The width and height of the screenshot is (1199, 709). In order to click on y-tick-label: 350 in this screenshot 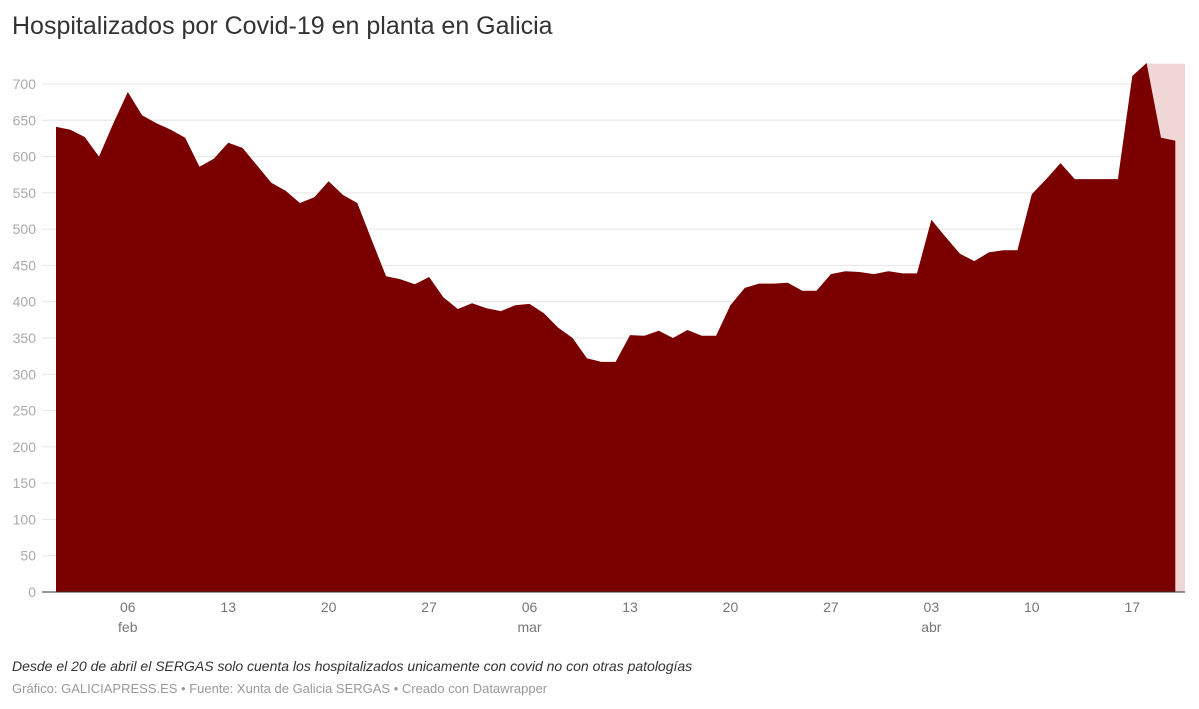, I will do `click(25, 338)`.